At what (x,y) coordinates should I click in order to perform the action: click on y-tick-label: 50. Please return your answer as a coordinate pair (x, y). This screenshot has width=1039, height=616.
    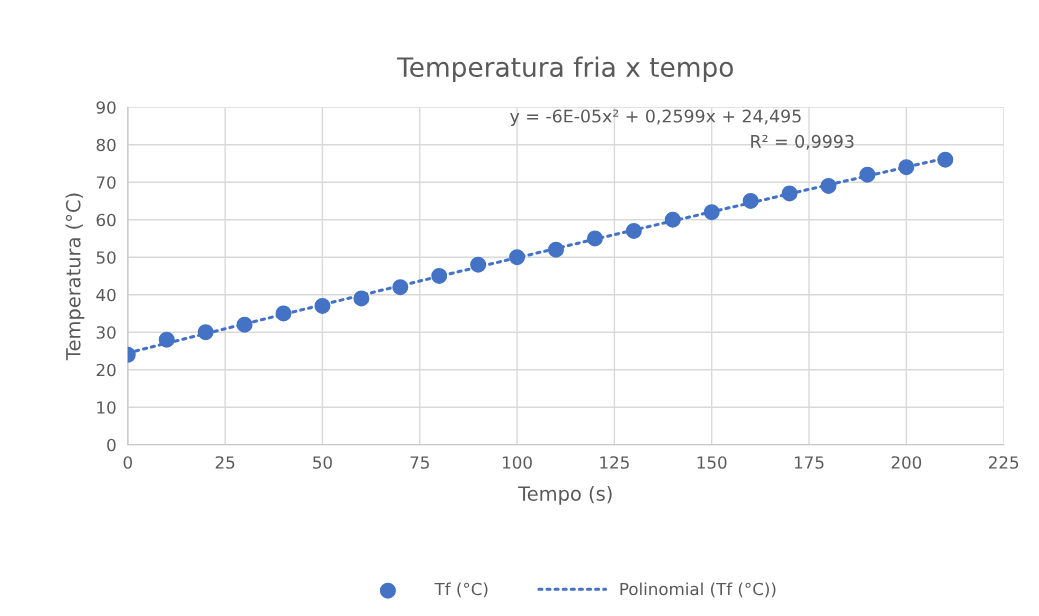
    Looking at the image, I should click on (106, 257).